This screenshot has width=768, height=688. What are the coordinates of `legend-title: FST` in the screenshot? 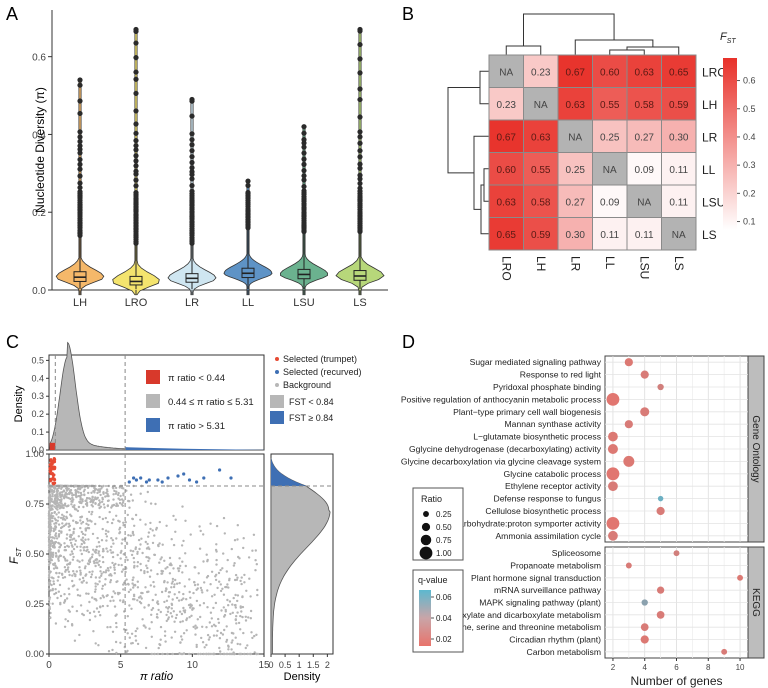 It's located at (728, 38).